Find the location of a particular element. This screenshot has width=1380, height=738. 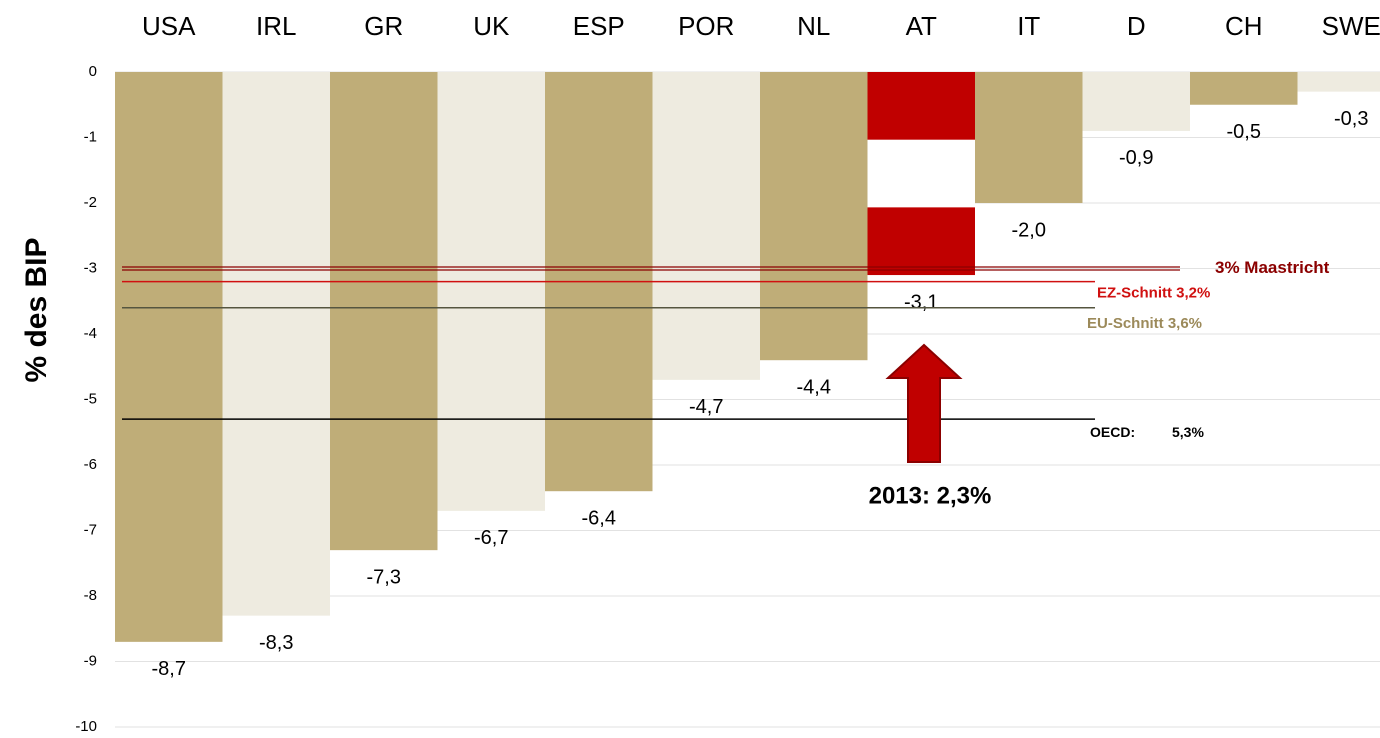

x-tick-label: AT is located at coordinates (921, 26).